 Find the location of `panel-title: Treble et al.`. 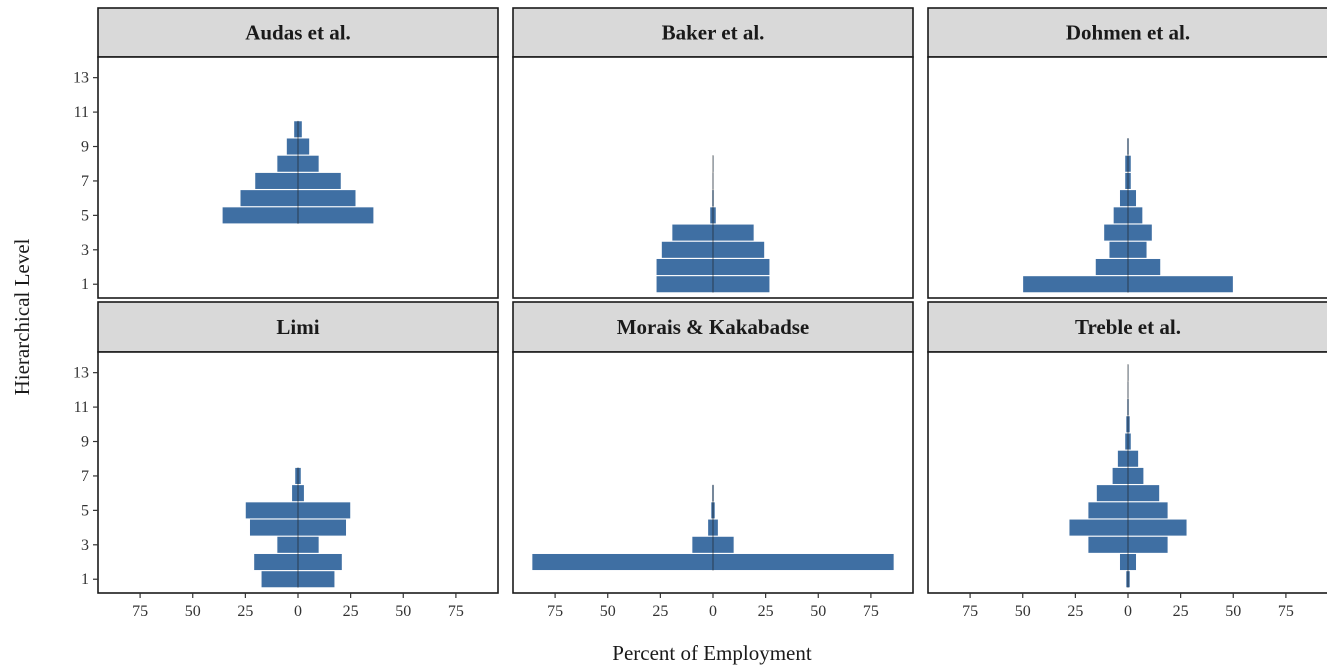

panel-title: Treble et al. is located at coordinates (1128, 327).